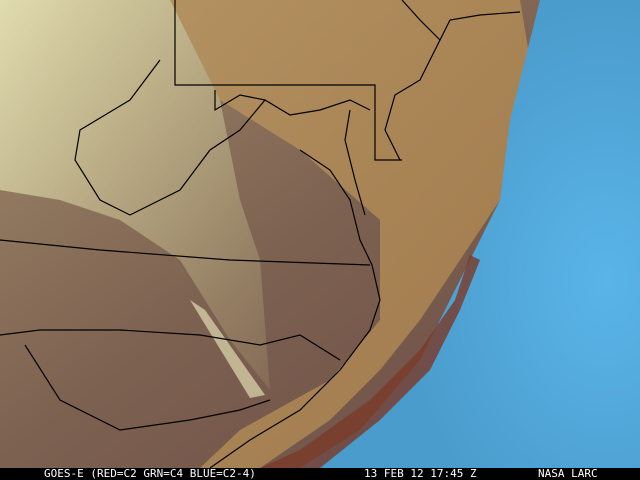 Image resolution: width=640 pixels, height=480 pixels. I want to click on observation-datetime: 13 FEB 12 17:45 Z, so click(420, 473).